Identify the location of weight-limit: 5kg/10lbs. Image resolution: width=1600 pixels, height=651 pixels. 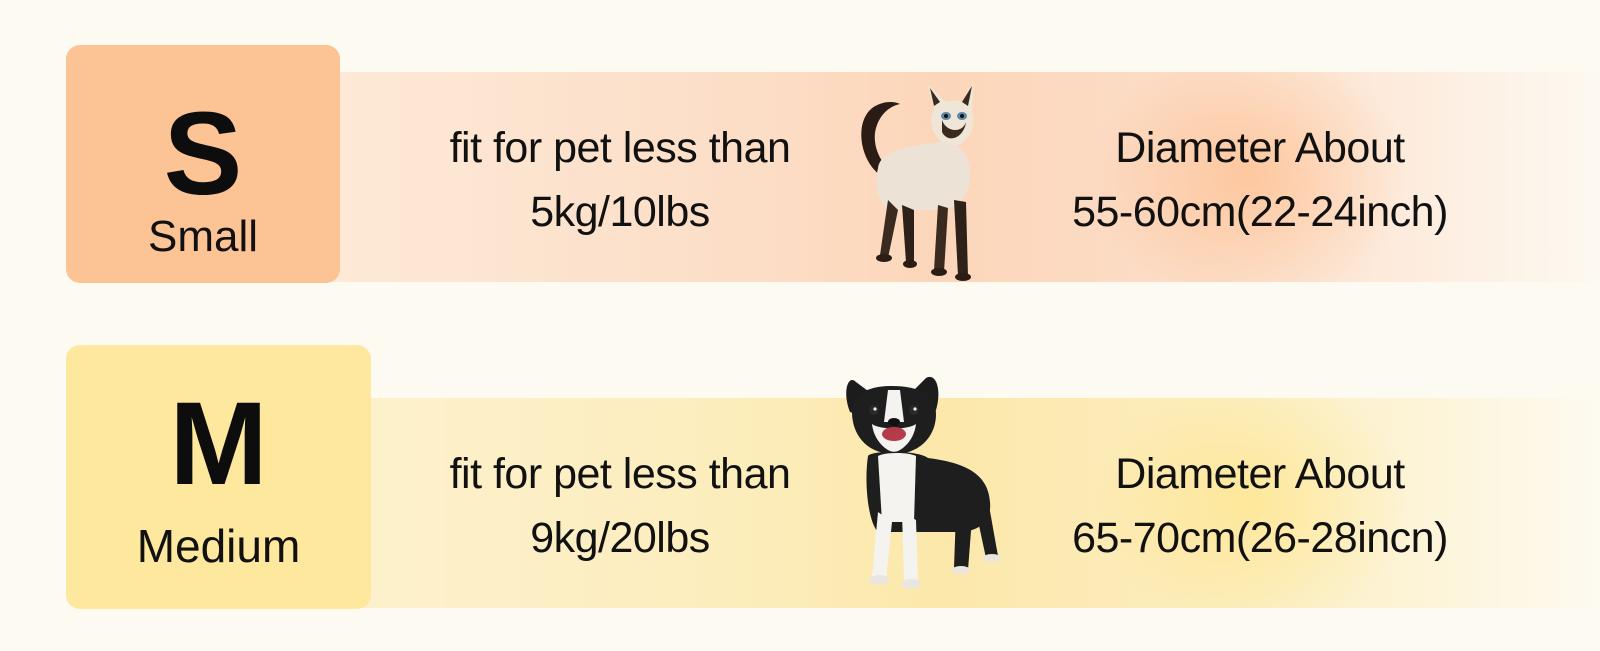
(620, 212).